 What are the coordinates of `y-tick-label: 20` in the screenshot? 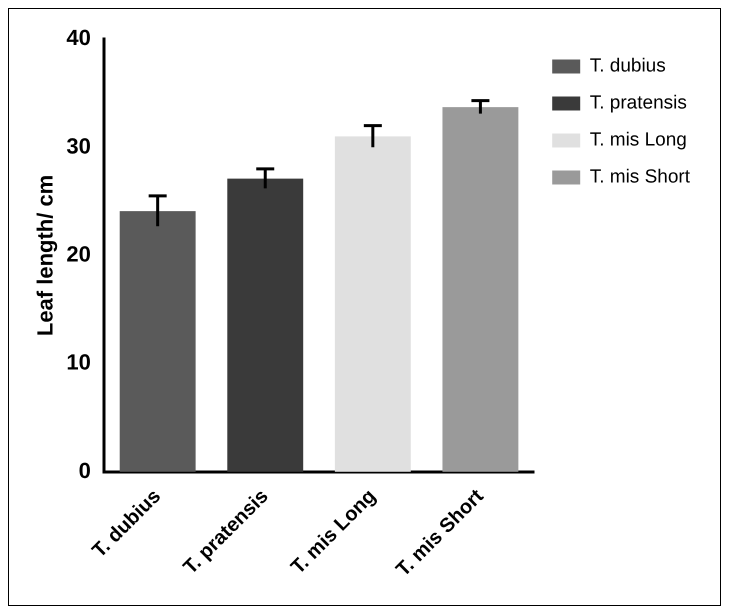 It's located at (78, 254).